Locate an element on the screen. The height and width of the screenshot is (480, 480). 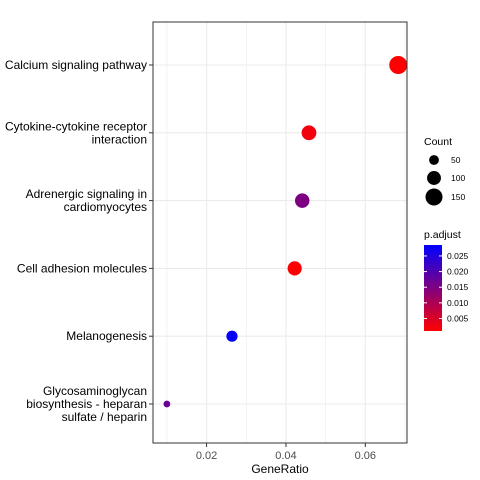
count-legend-label: 150 is located at coordinates (458, 197).